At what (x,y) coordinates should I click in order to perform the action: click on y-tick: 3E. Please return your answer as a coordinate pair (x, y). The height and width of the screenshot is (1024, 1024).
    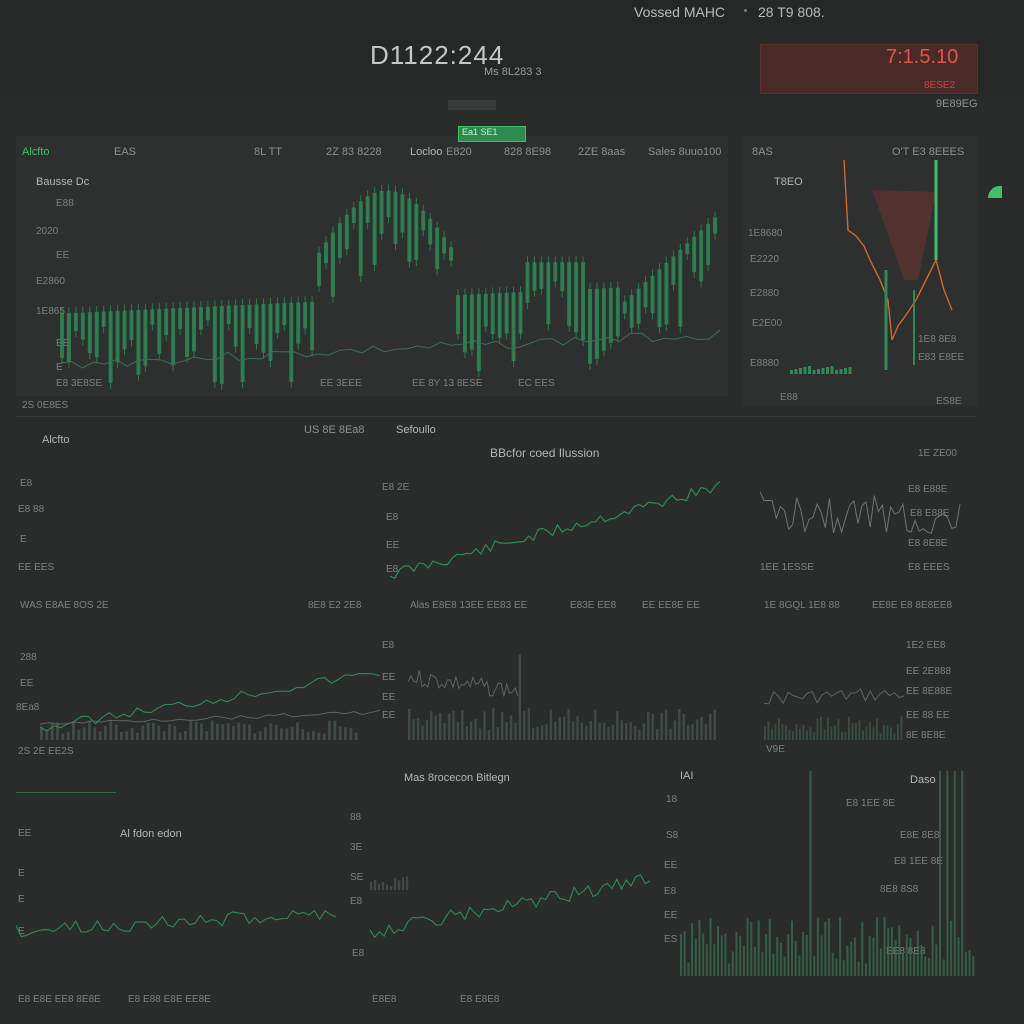
    Looking at the image, I should click on (356, 847).